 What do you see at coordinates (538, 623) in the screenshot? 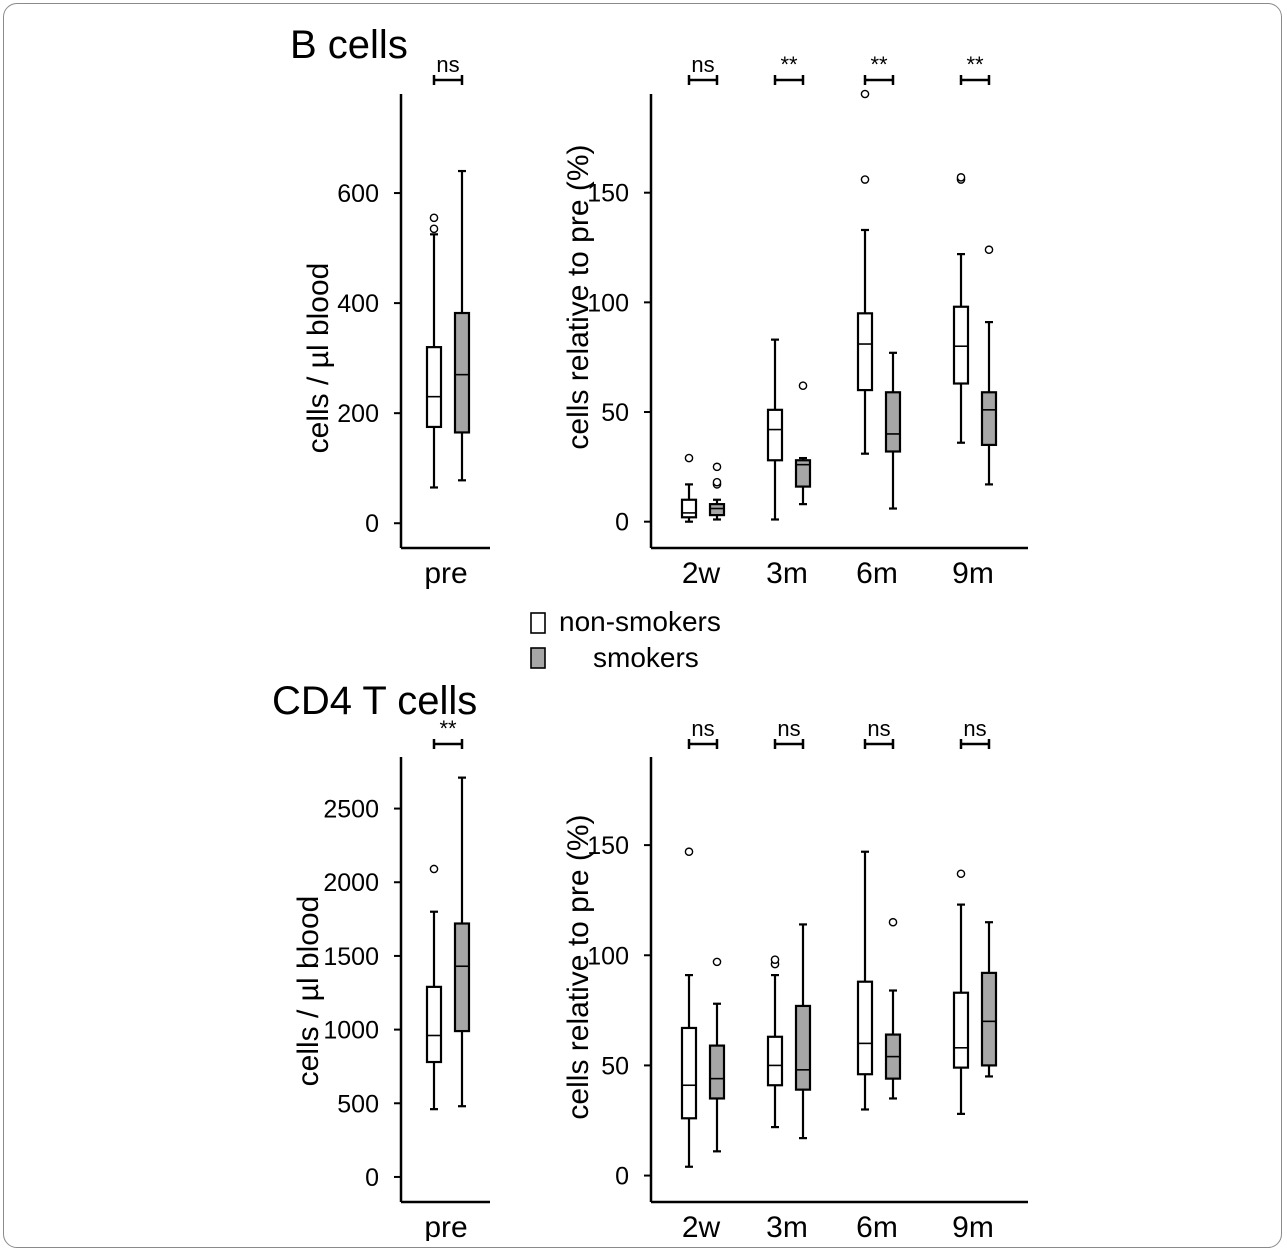
I see `legend-swatch-non-smokers` at bounding box center [538, 623].